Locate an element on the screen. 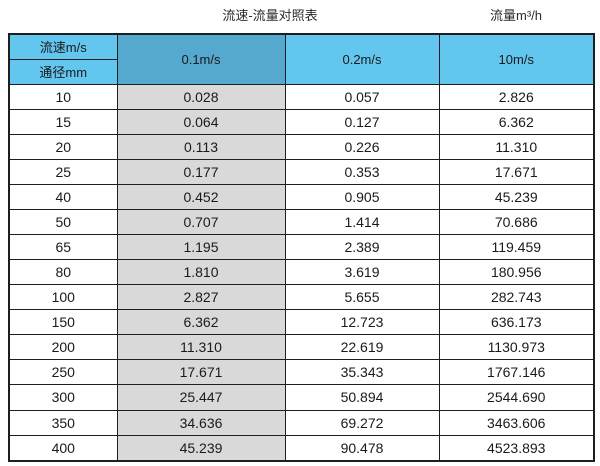 The width and height of the screenshot is (600, 466). diameter-cell: 65 is located at coordinates (63, 247).